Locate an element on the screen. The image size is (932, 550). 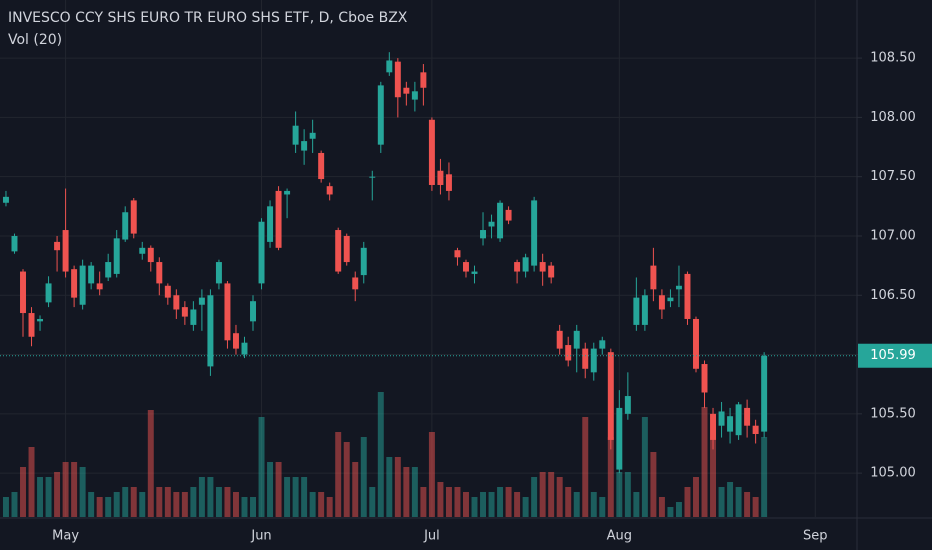
x-tick-label: Jun is located at coordinates (260, 536).